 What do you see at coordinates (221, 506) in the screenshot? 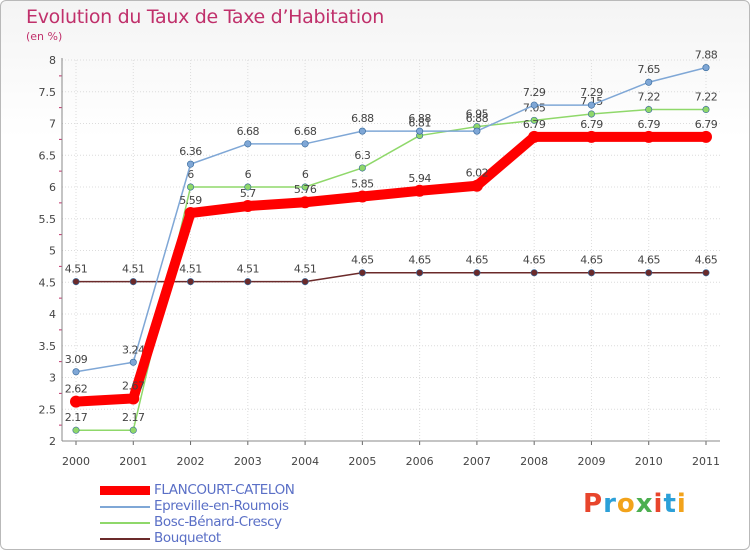
I see `legend-label-epreville: Epreville-en-Roumois` at bounding box center [221, 506].